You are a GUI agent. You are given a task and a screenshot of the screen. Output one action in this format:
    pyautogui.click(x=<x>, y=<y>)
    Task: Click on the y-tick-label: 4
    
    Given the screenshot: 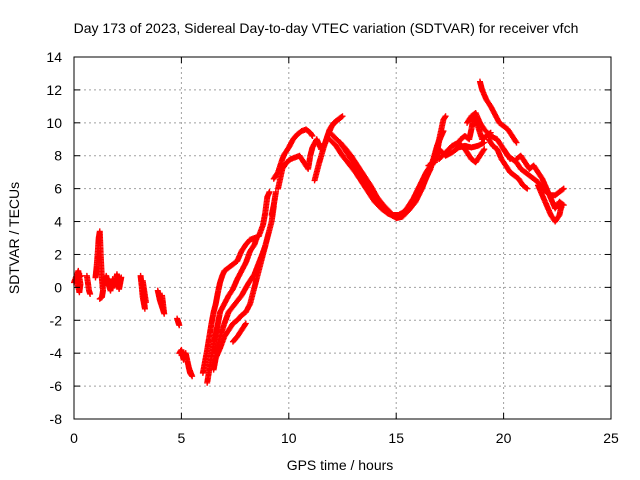 What is the action you would take?
    pyautogui.click(x=58, y=222)
    